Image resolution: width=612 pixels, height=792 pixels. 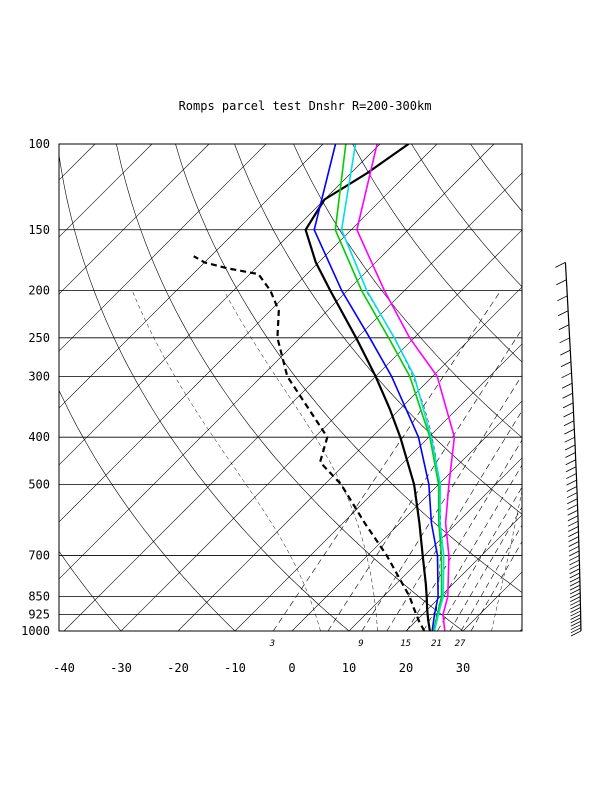 I want to click on pressure-tick-label: 100, so click(x=39, y=144).